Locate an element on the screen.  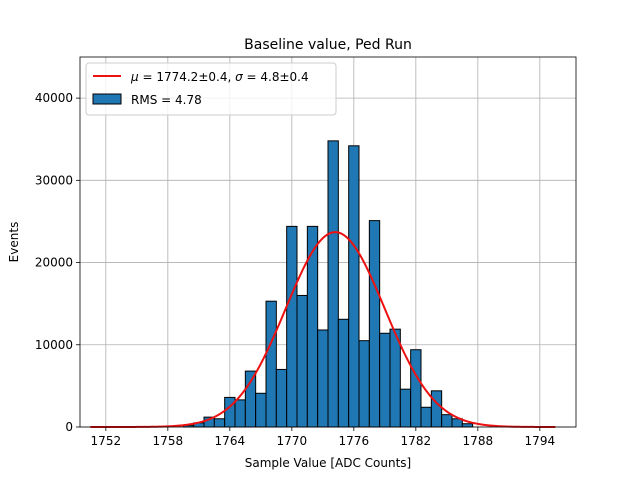
x-tick-label: 1758 is located at coordinates (168, 441).